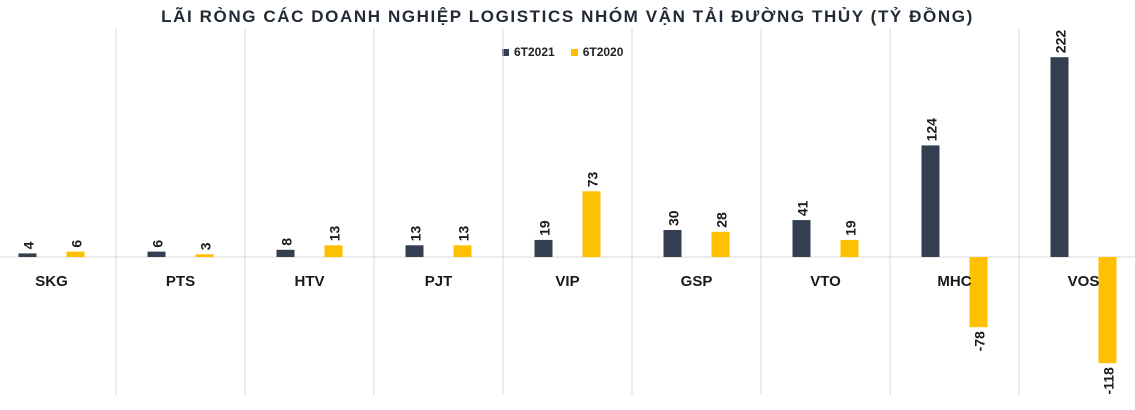  What do you see at coordinates (51, 281) in the screenshot?
I see `x-tick-label-skg: SKG` at bounding box center [51, 281].